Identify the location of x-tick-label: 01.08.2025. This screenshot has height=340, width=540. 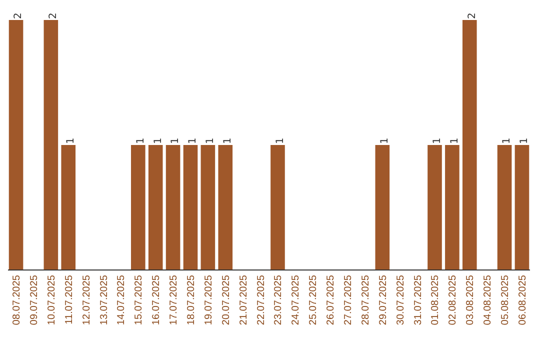
(436, 300).